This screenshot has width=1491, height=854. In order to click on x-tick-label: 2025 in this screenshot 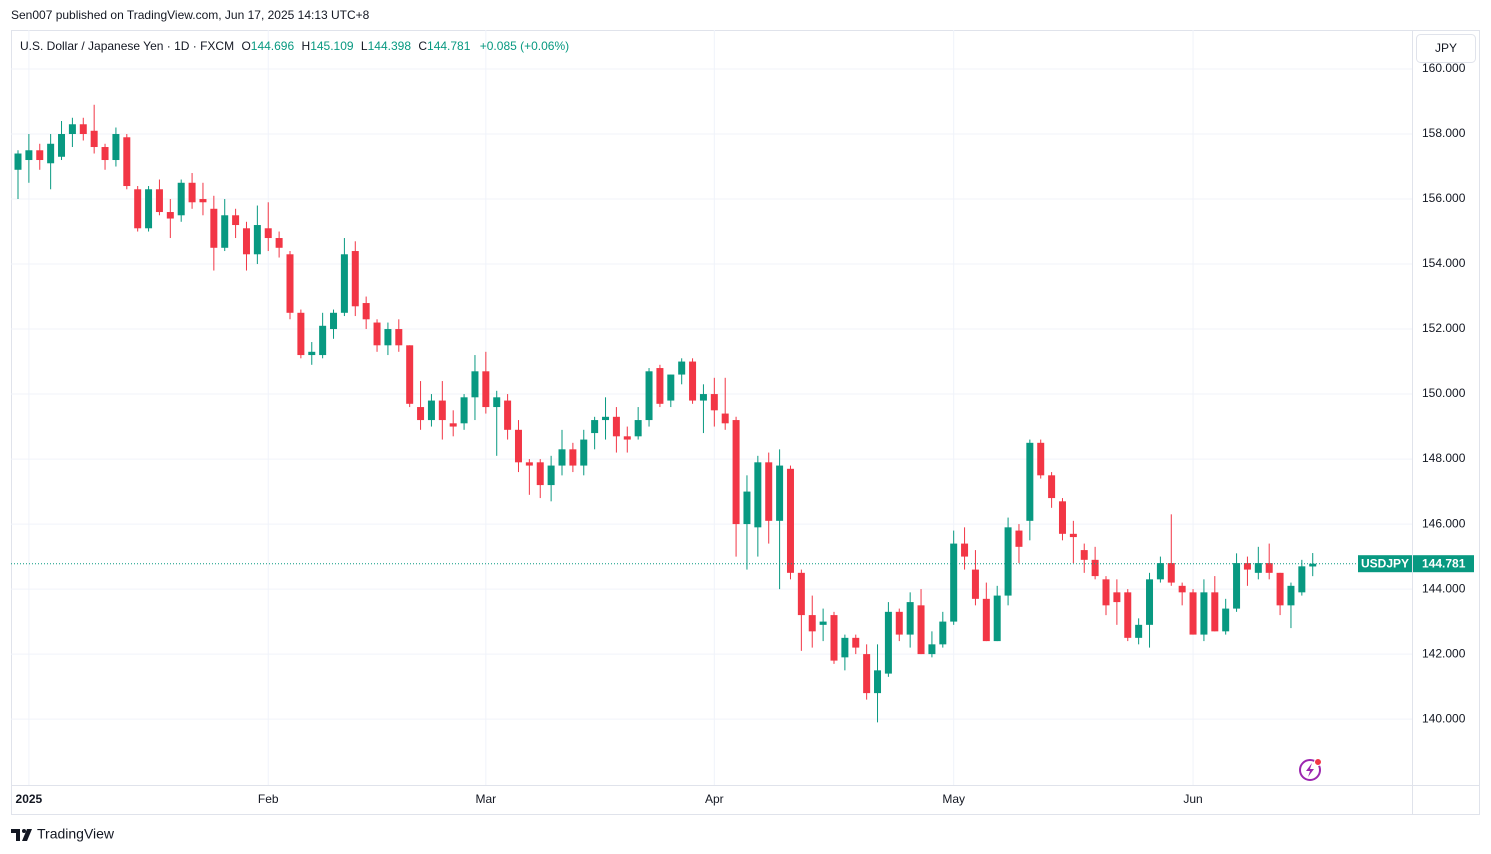, I will do `click(29, 799)`.